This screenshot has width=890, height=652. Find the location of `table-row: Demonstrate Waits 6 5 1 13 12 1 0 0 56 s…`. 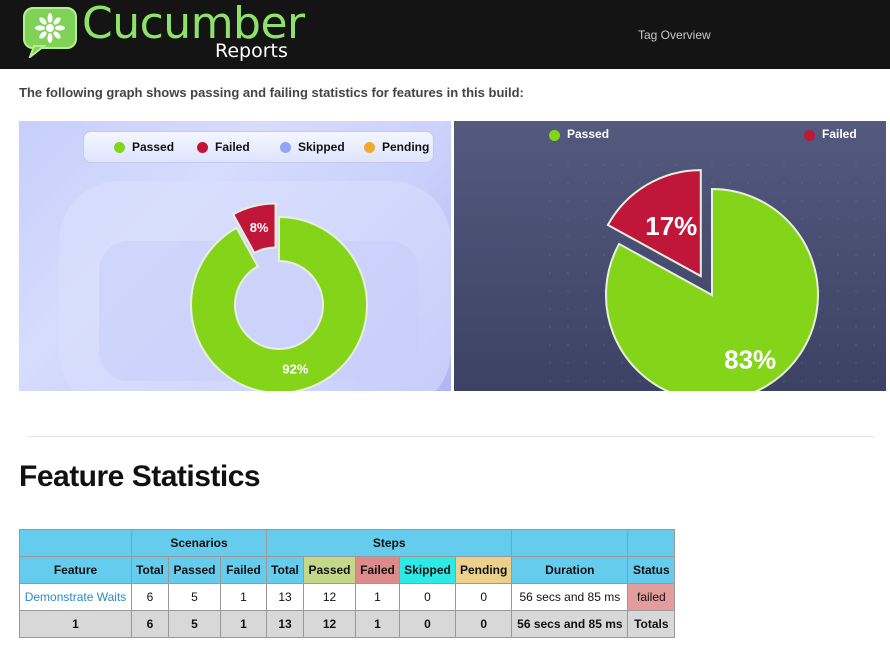

table-row: Demonstrate Waits 6 5 1 13 12 1 0 0 56 s… is located at coordinates (347, 597).